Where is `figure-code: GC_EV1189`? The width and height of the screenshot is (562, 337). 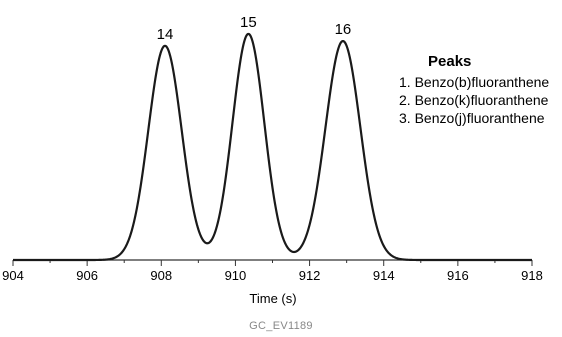 figure-code: GC_EV1189 is located at coordinates (281, 326).